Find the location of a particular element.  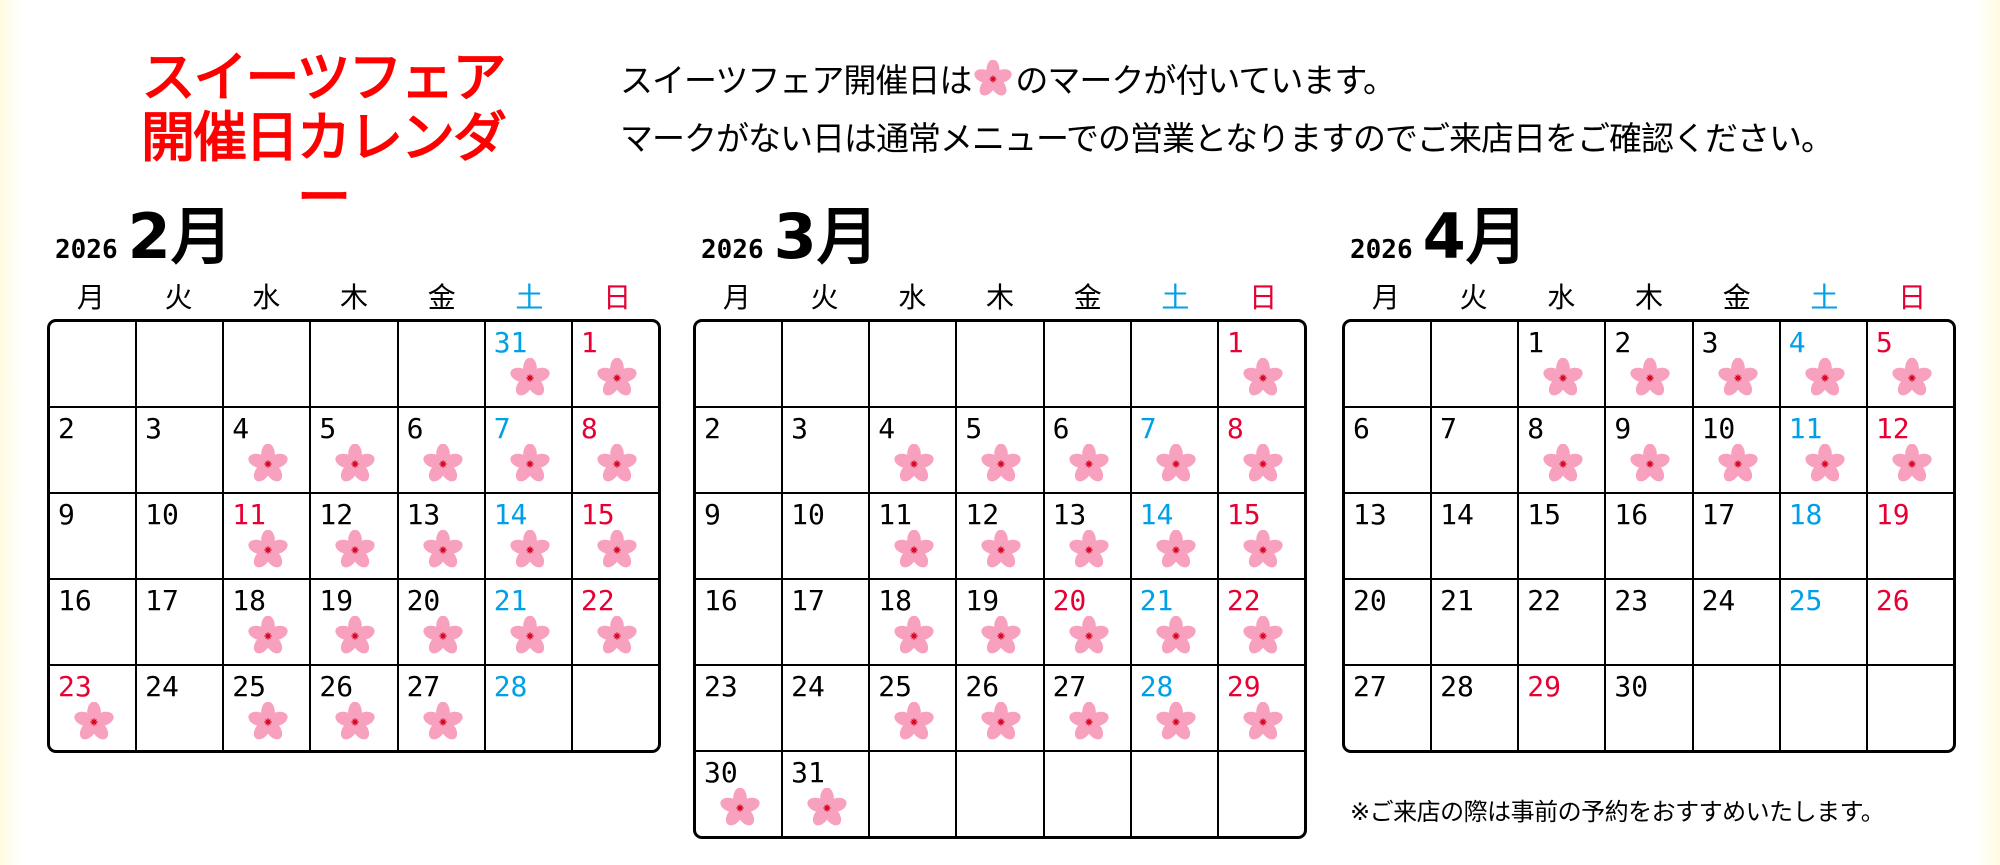

day-number: 4 is located at coordinates (887, 428).